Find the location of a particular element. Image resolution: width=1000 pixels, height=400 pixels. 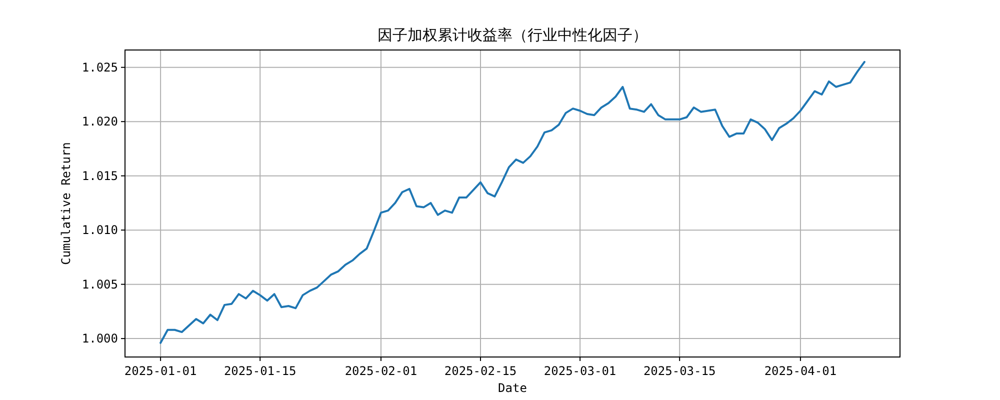

chart-title: 因子加权累计收益率（行业中性化因子） is located at coordinates (513, 35).